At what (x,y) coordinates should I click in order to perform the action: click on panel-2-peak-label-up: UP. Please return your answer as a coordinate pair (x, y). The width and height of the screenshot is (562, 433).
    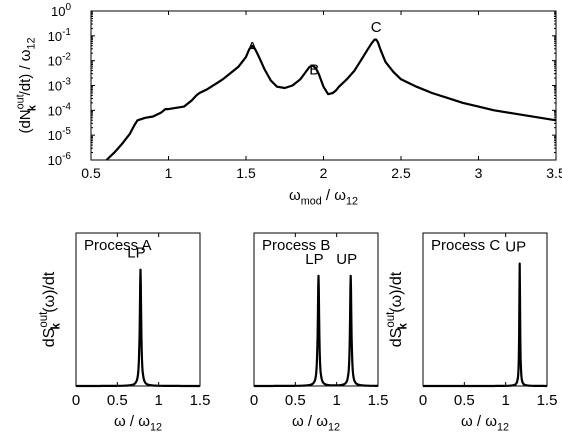
    Looking at the image, I should click on (346, 259).